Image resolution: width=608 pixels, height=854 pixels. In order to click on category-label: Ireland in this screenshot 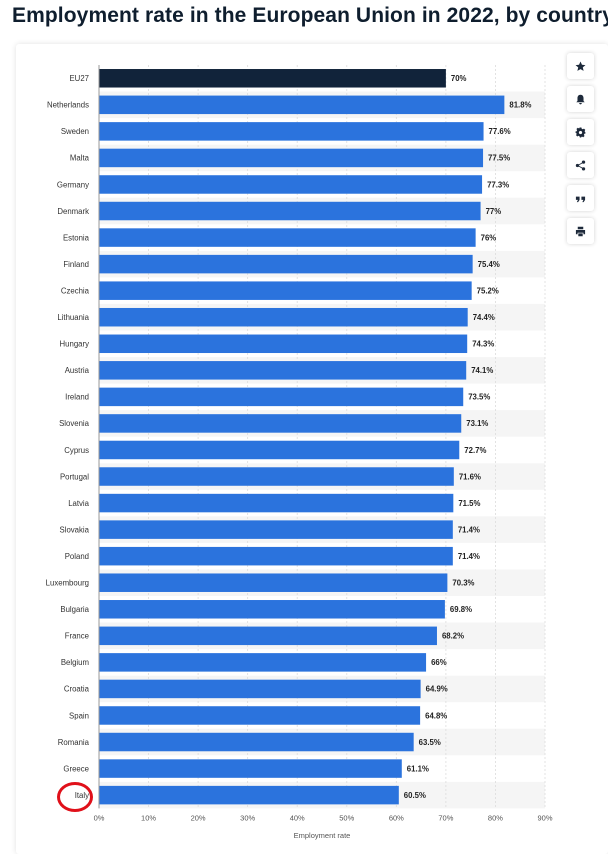, I will do `click(77, 397)`.